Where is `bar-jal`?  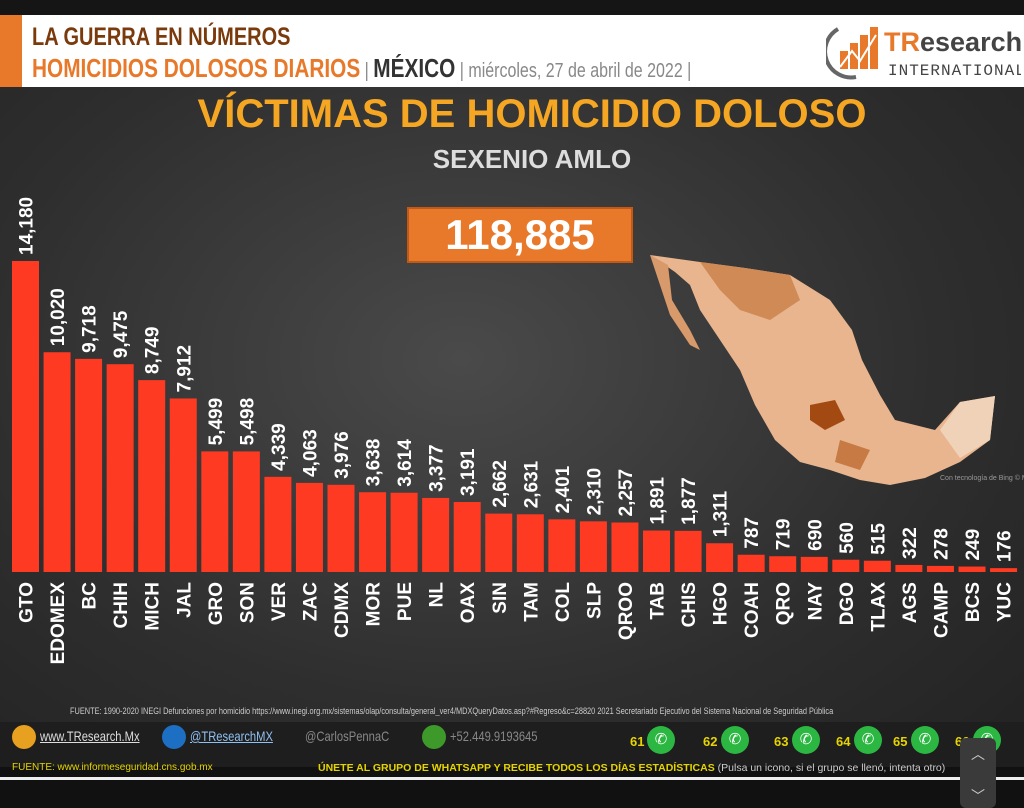
bar-jal is located at coordinates (183, 485).